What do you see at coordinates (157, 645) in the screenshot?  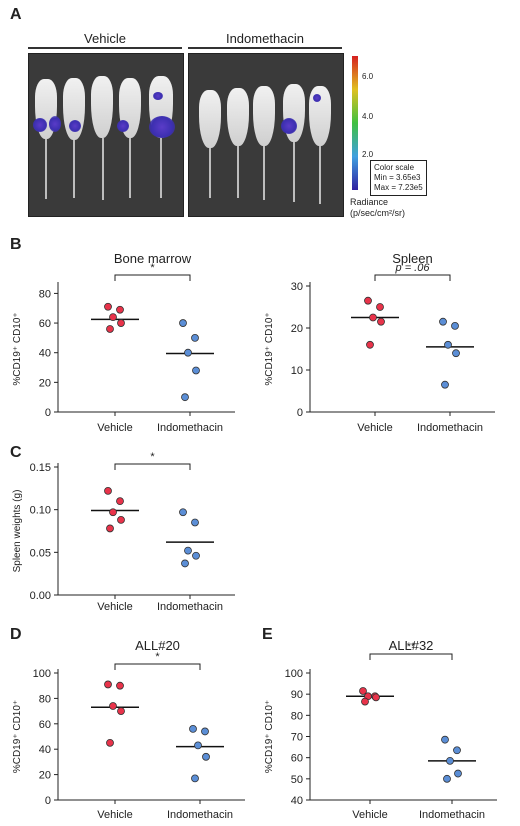 I see `chart-title: ALL#20` at bounding box center [157, 645].